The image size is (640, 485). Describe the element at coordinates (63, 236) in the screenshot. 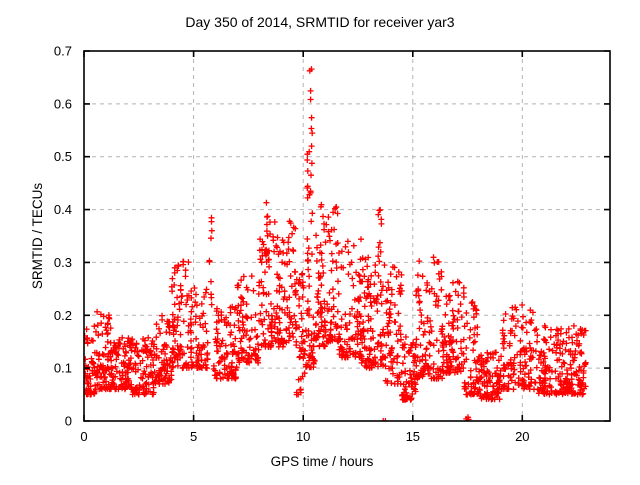

I see `y-tick-labels: 0 0.1 0.2 0.3 0.4 0.5 0.6 0.7` at that location.